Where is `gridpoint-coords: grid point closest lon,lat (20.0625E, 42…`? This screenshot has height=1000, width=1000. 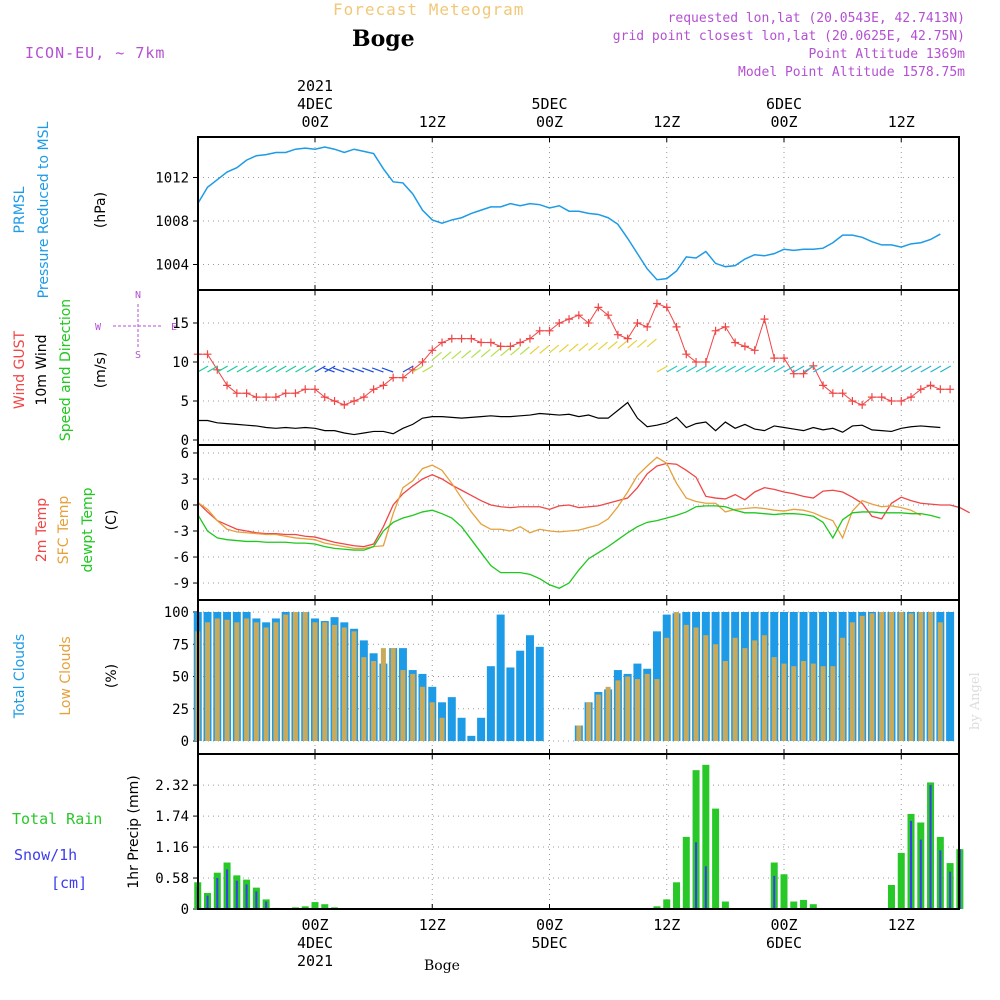 gridpoint-coords: grid point closest lon,lat (20.0625E, 42… is located at coordinates (788, 36).